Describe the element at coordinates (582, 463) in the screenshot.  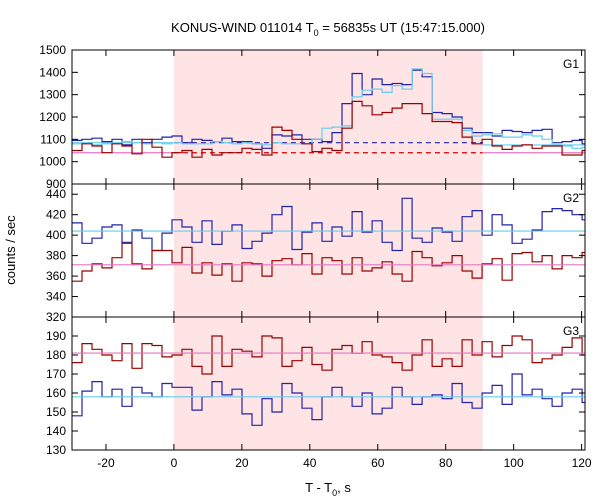
I see `x-tick-label: 120` at that location.